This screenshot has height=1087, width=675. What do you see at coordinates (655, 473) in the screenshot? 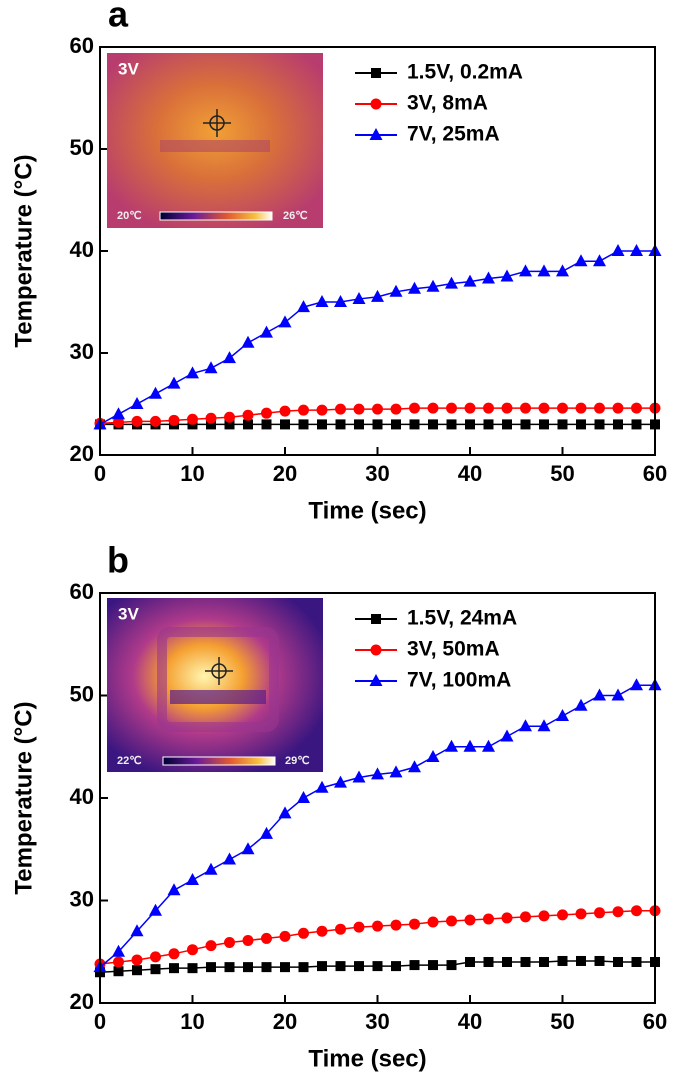
I see `x-tick-label: 60` at bounding box center [655, 473].